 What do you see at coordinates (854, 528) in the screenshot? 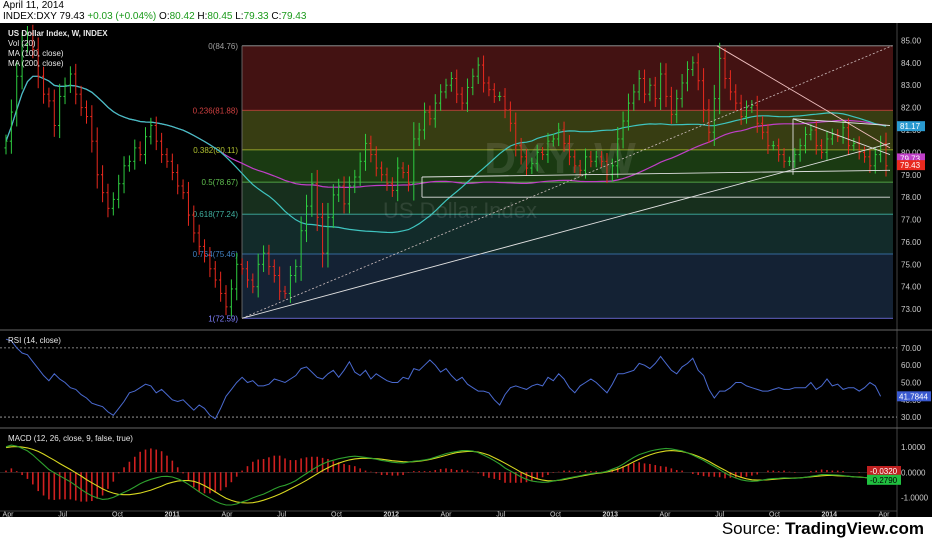
I see `source-name: TradingView.com` at bounding box center [854, 528].